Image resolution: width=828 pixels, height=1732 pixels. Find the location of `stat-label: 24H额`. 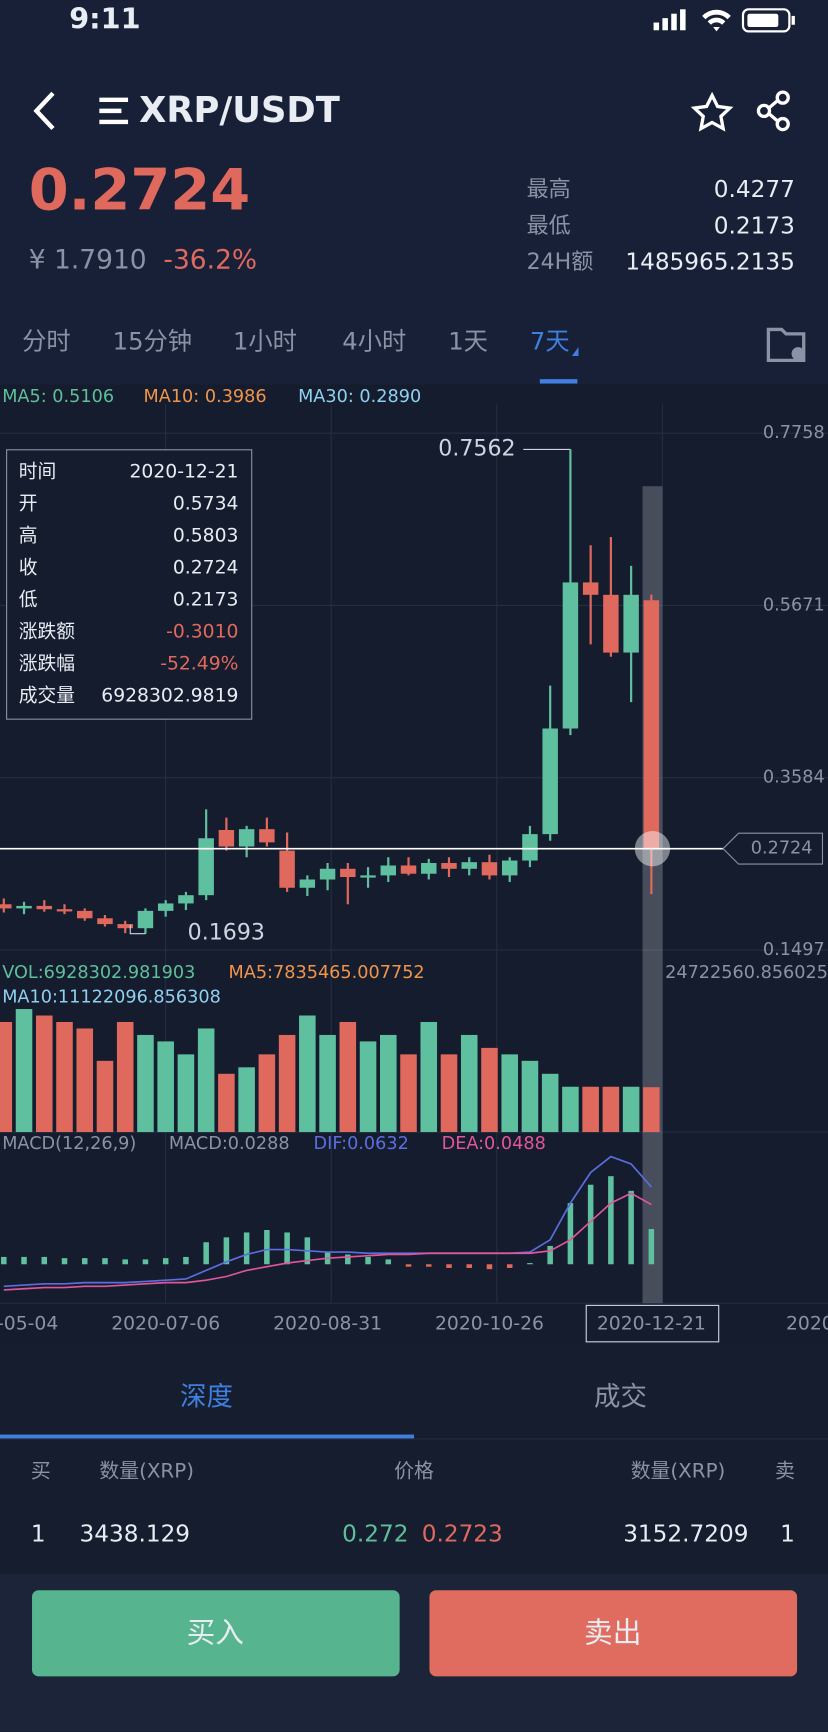

stat-label: 24H额 is located at coordinates (560, 262).